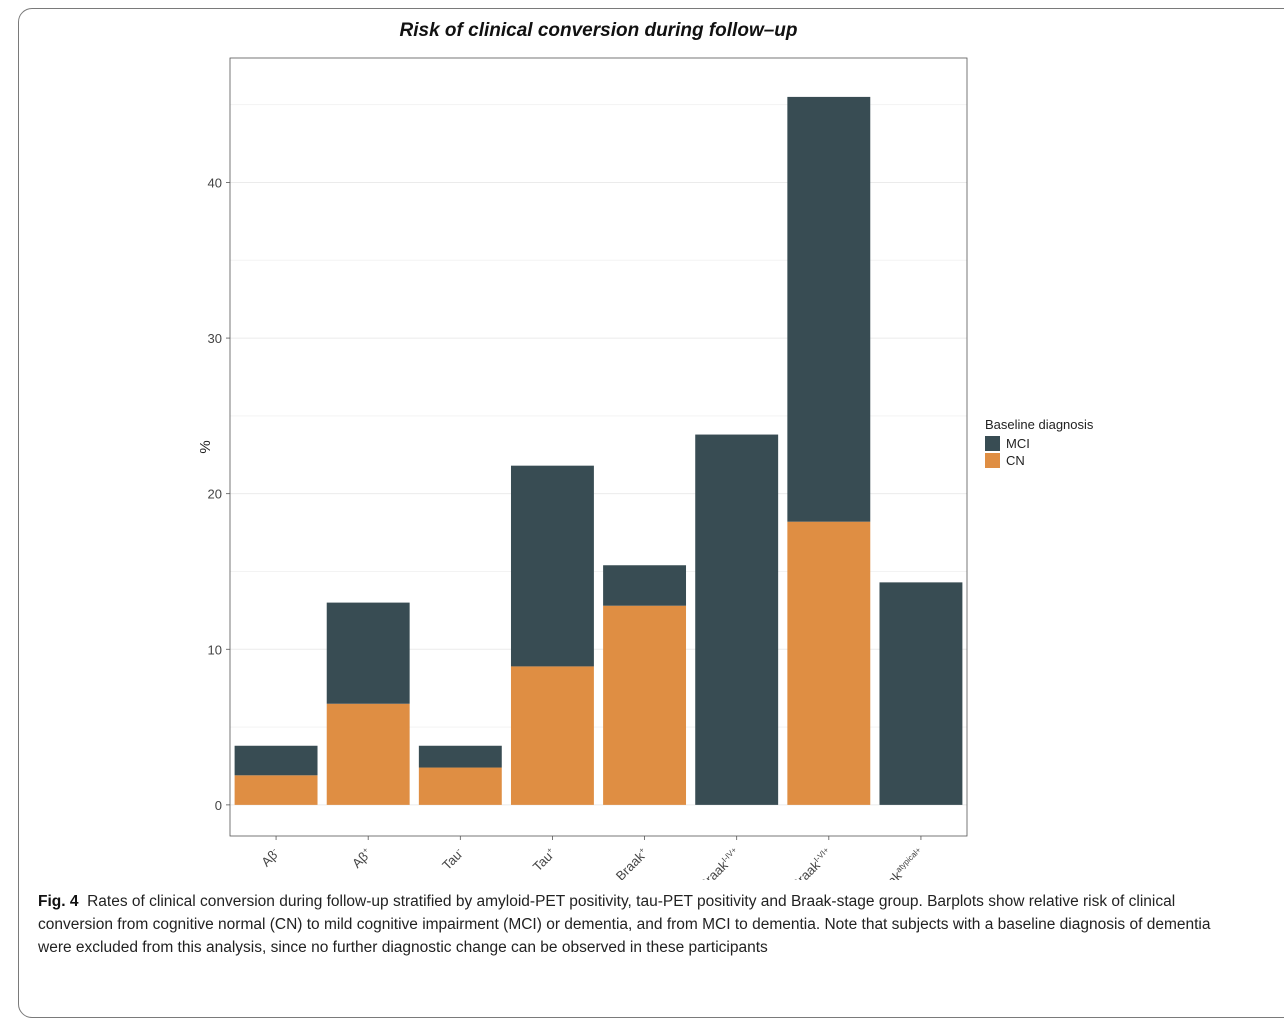 This screenshot has width=1284, height=1029. What do you see at coordinates (218, 805) in the screenshot?
I see `y-tick-label: 0` at bounding box center [218, 805].